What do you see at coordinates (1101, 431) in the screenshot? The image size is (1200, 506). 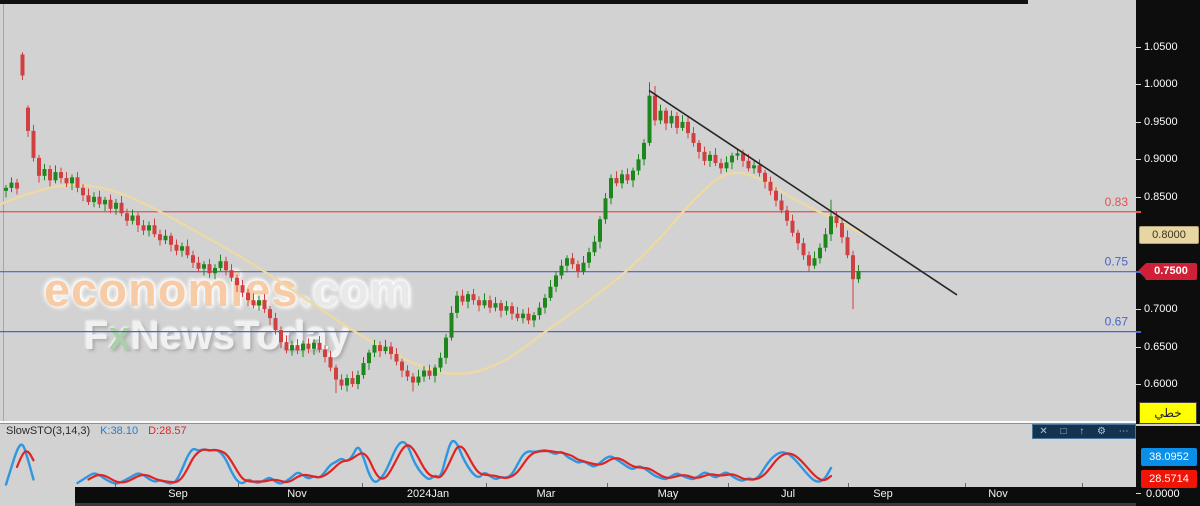 I see `settings-icon: ⚙` at bounding box center [1101, 431].